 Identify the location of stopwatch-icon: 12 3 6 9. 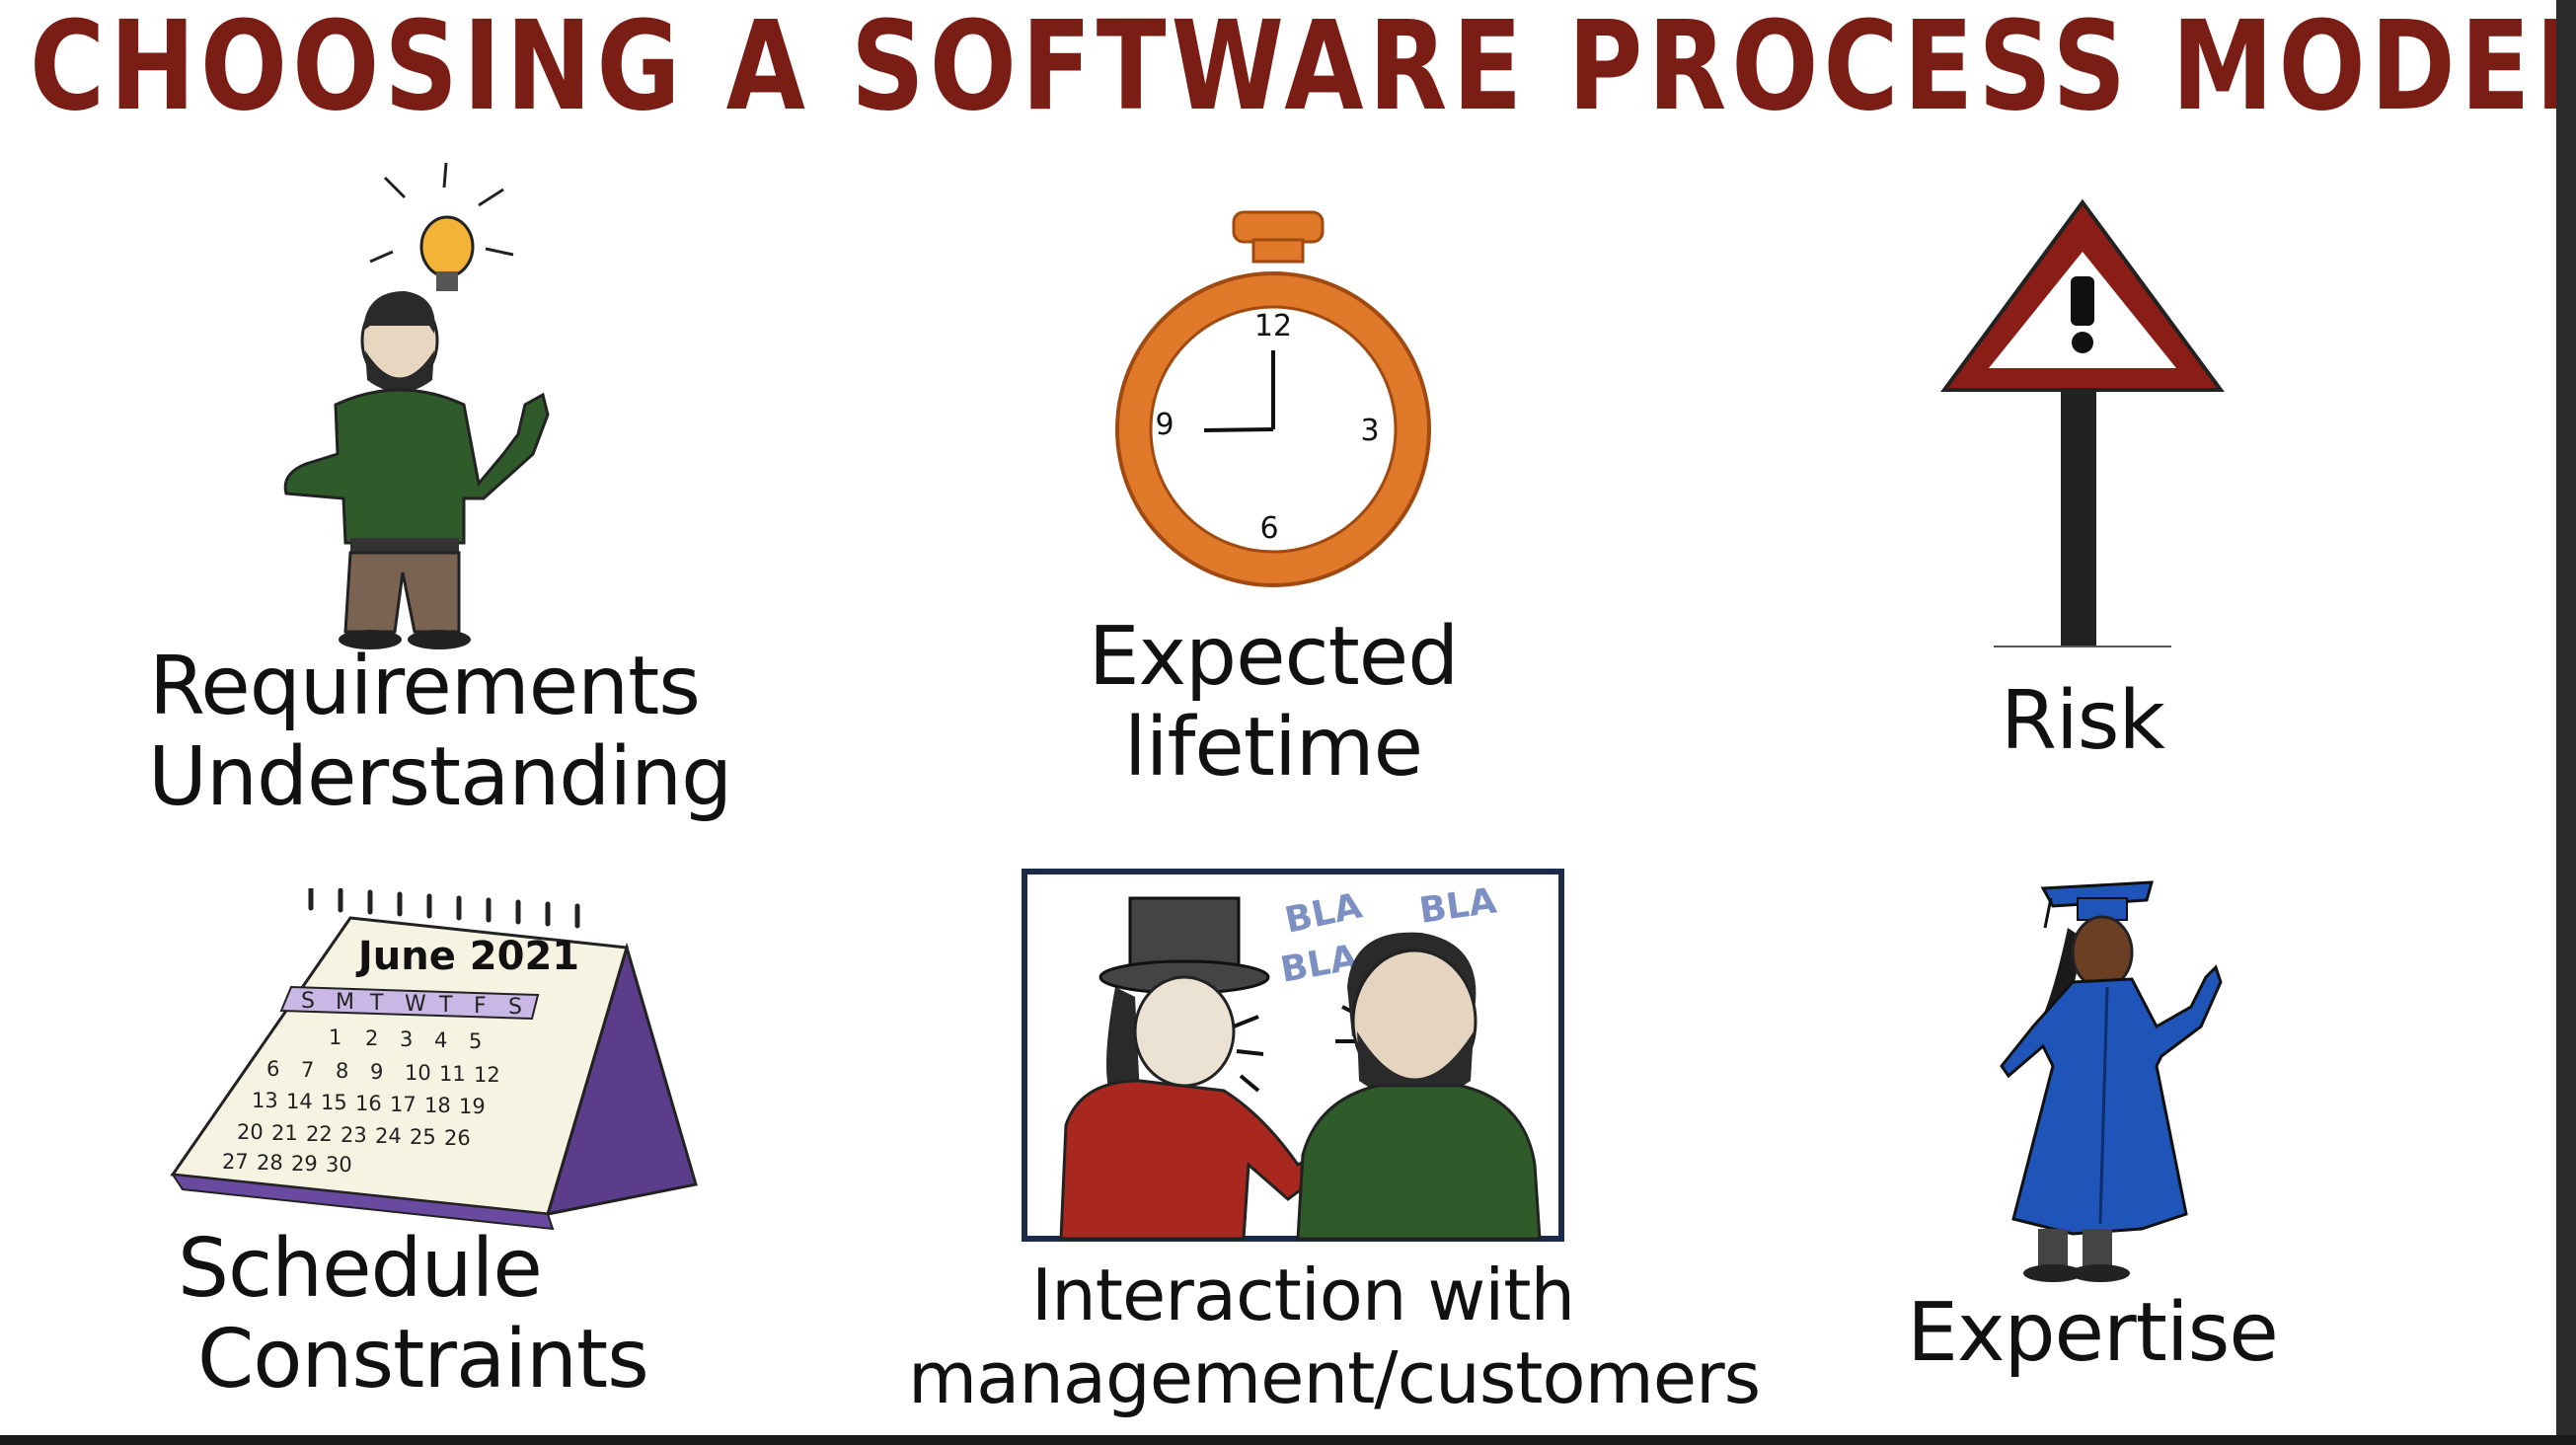
(1273, 398).